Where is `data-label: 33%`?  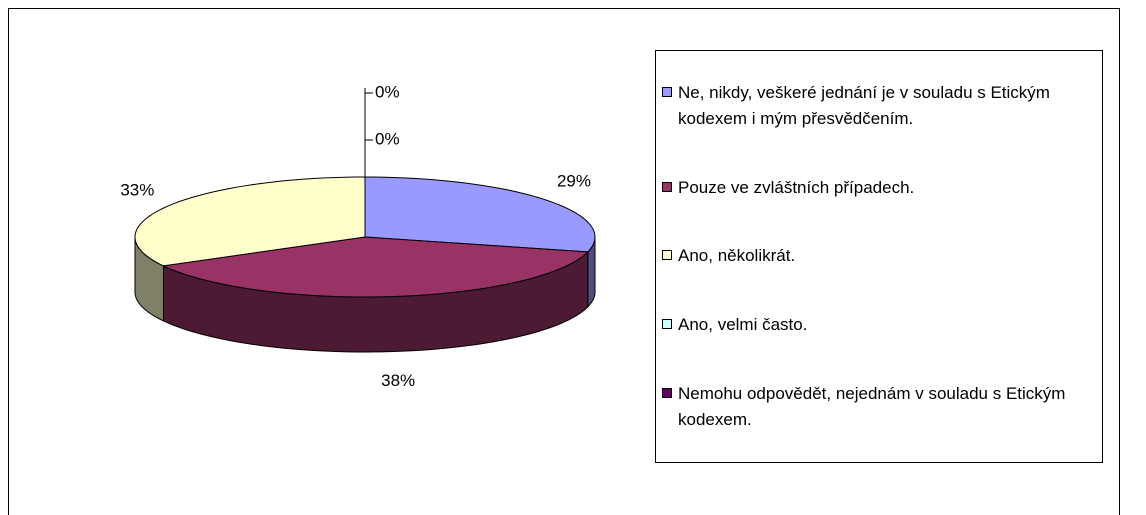 data-label: 33% is located at coordinates (137, 190).